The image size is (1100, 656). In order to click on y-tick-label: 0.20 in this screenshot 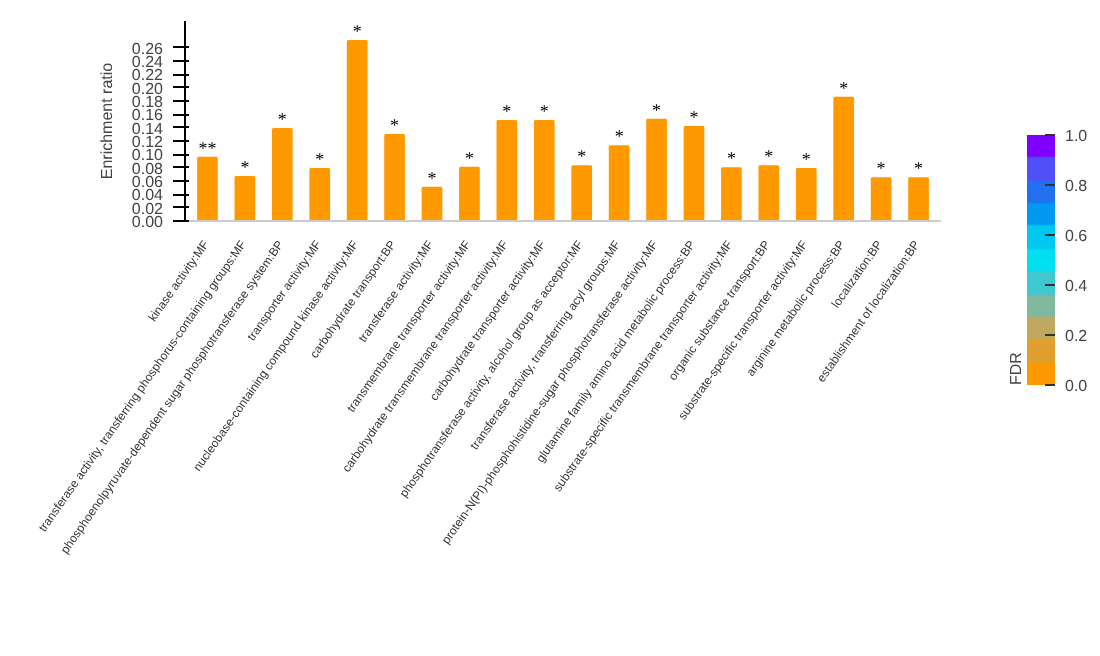, I will do `click(148, 88)`.